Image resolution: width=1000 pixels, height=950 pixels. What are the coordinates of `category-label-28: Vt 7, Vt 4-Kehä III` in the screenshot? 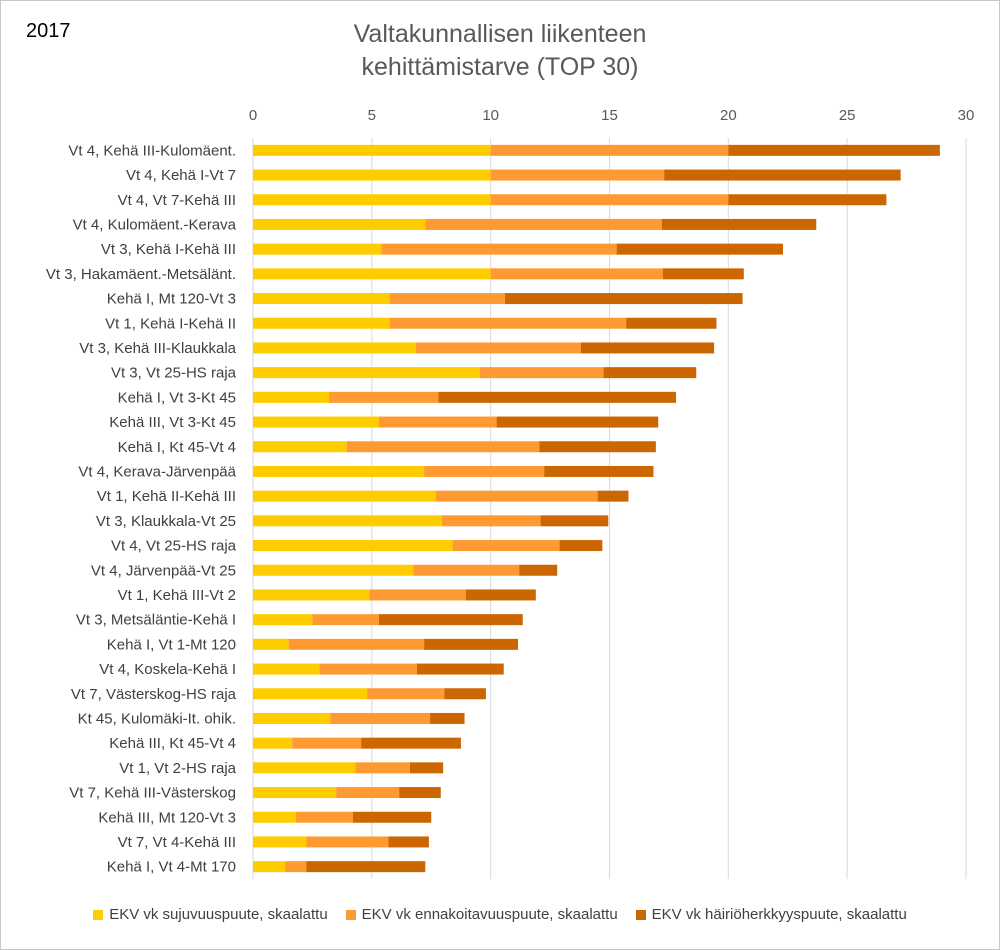 It's located at (177, 842).